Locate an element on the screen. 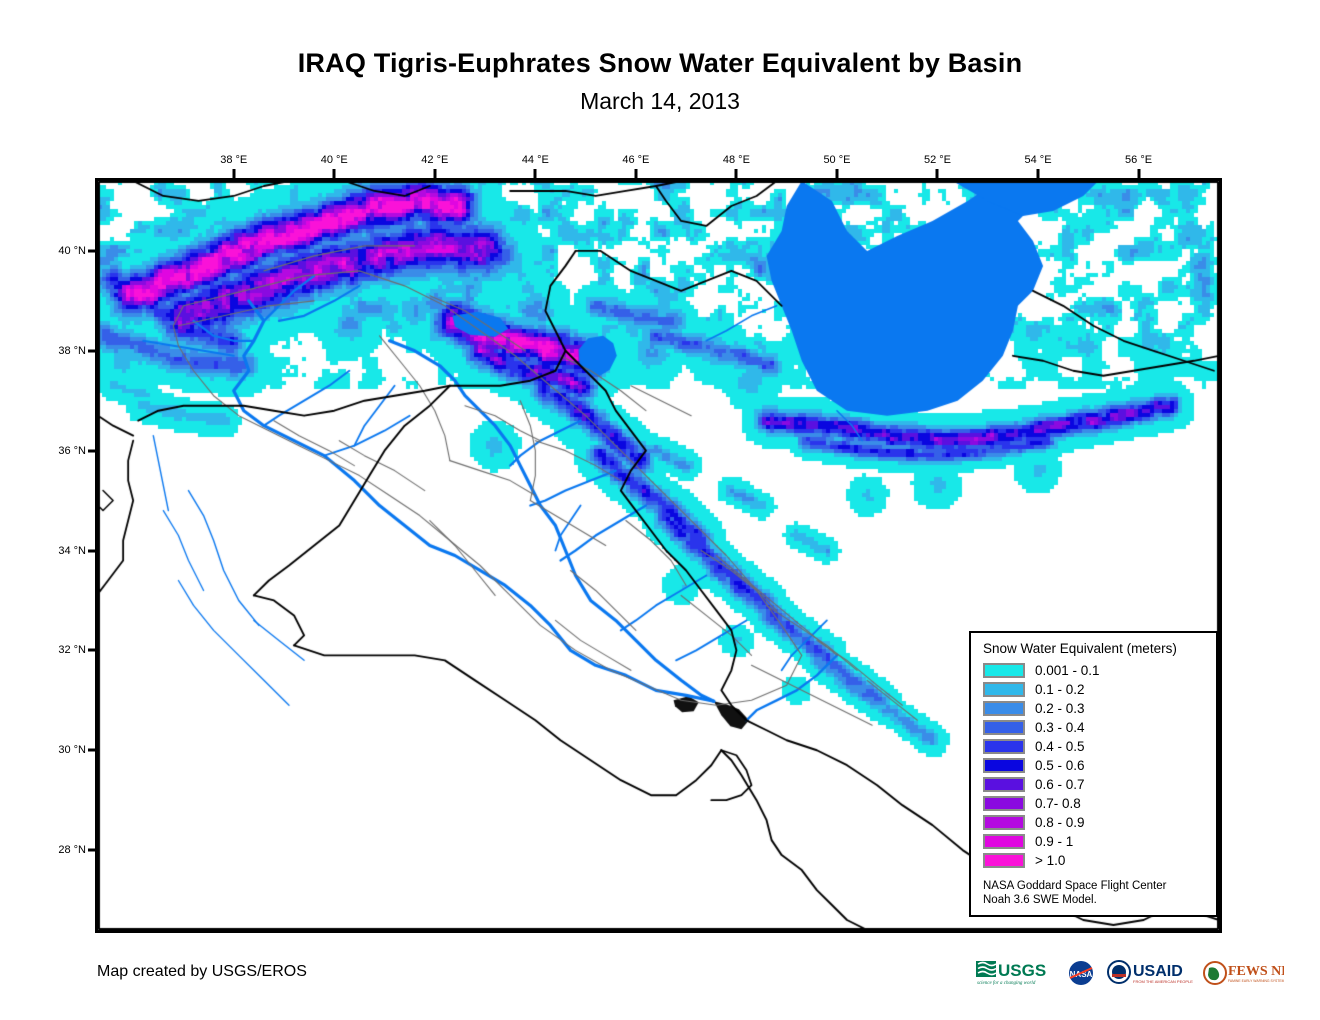 The image size is (1320, 1020). legend-row: 0.001 - 0.1 is located at coordinates (1094, 670).